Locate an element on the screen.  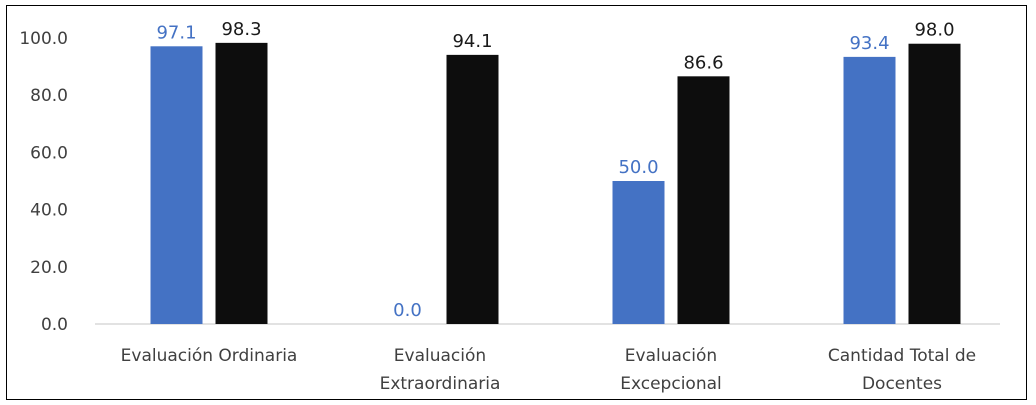
data-label-series-2: 98.3 is located at coordinates (241, 29).